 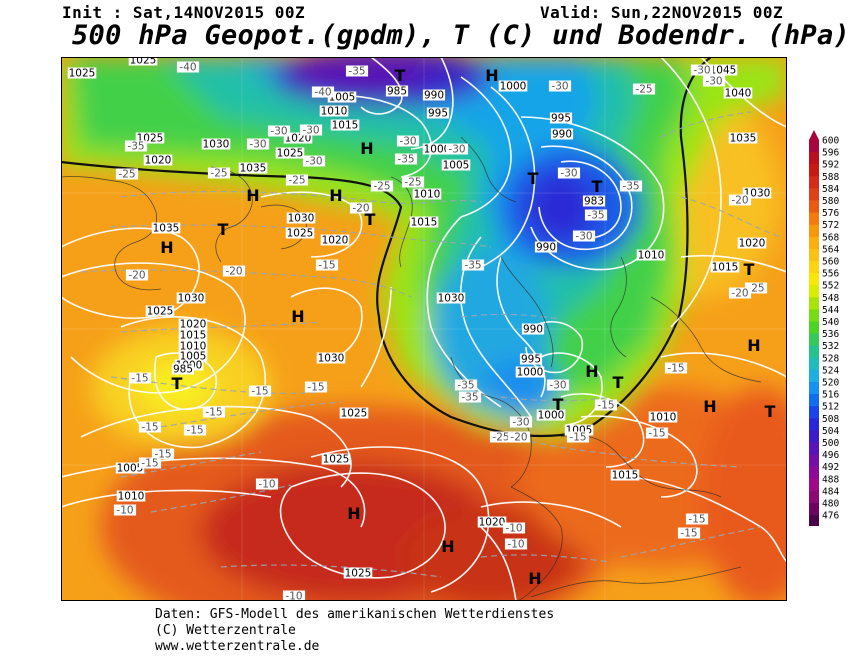 What do you see at coordinates (618, 382) in the screenshot?
I see `low-pressure-marker: T` at bounding box center [618, 382].